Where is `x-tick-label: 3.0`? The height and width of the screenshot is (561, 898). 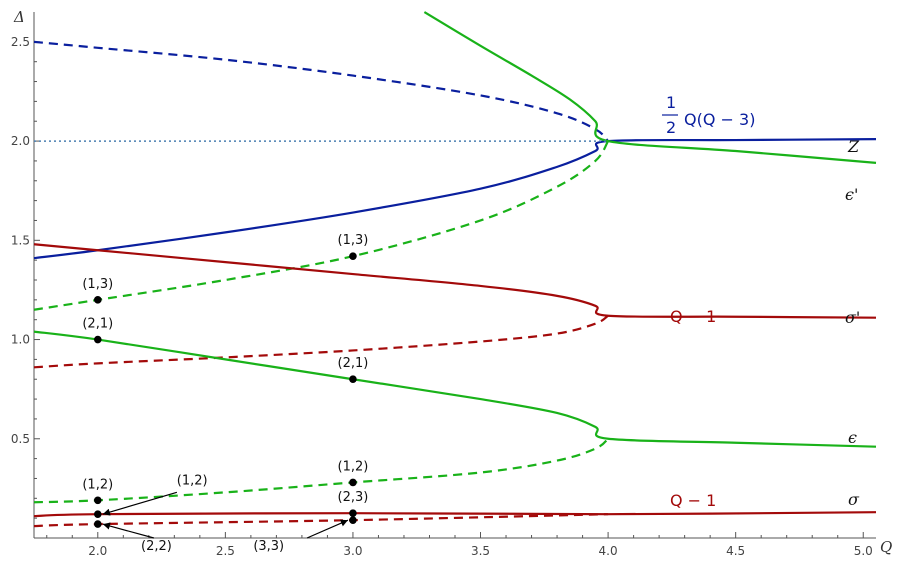
x-tick-label: 3.0 is located at coordinates (352, 551).